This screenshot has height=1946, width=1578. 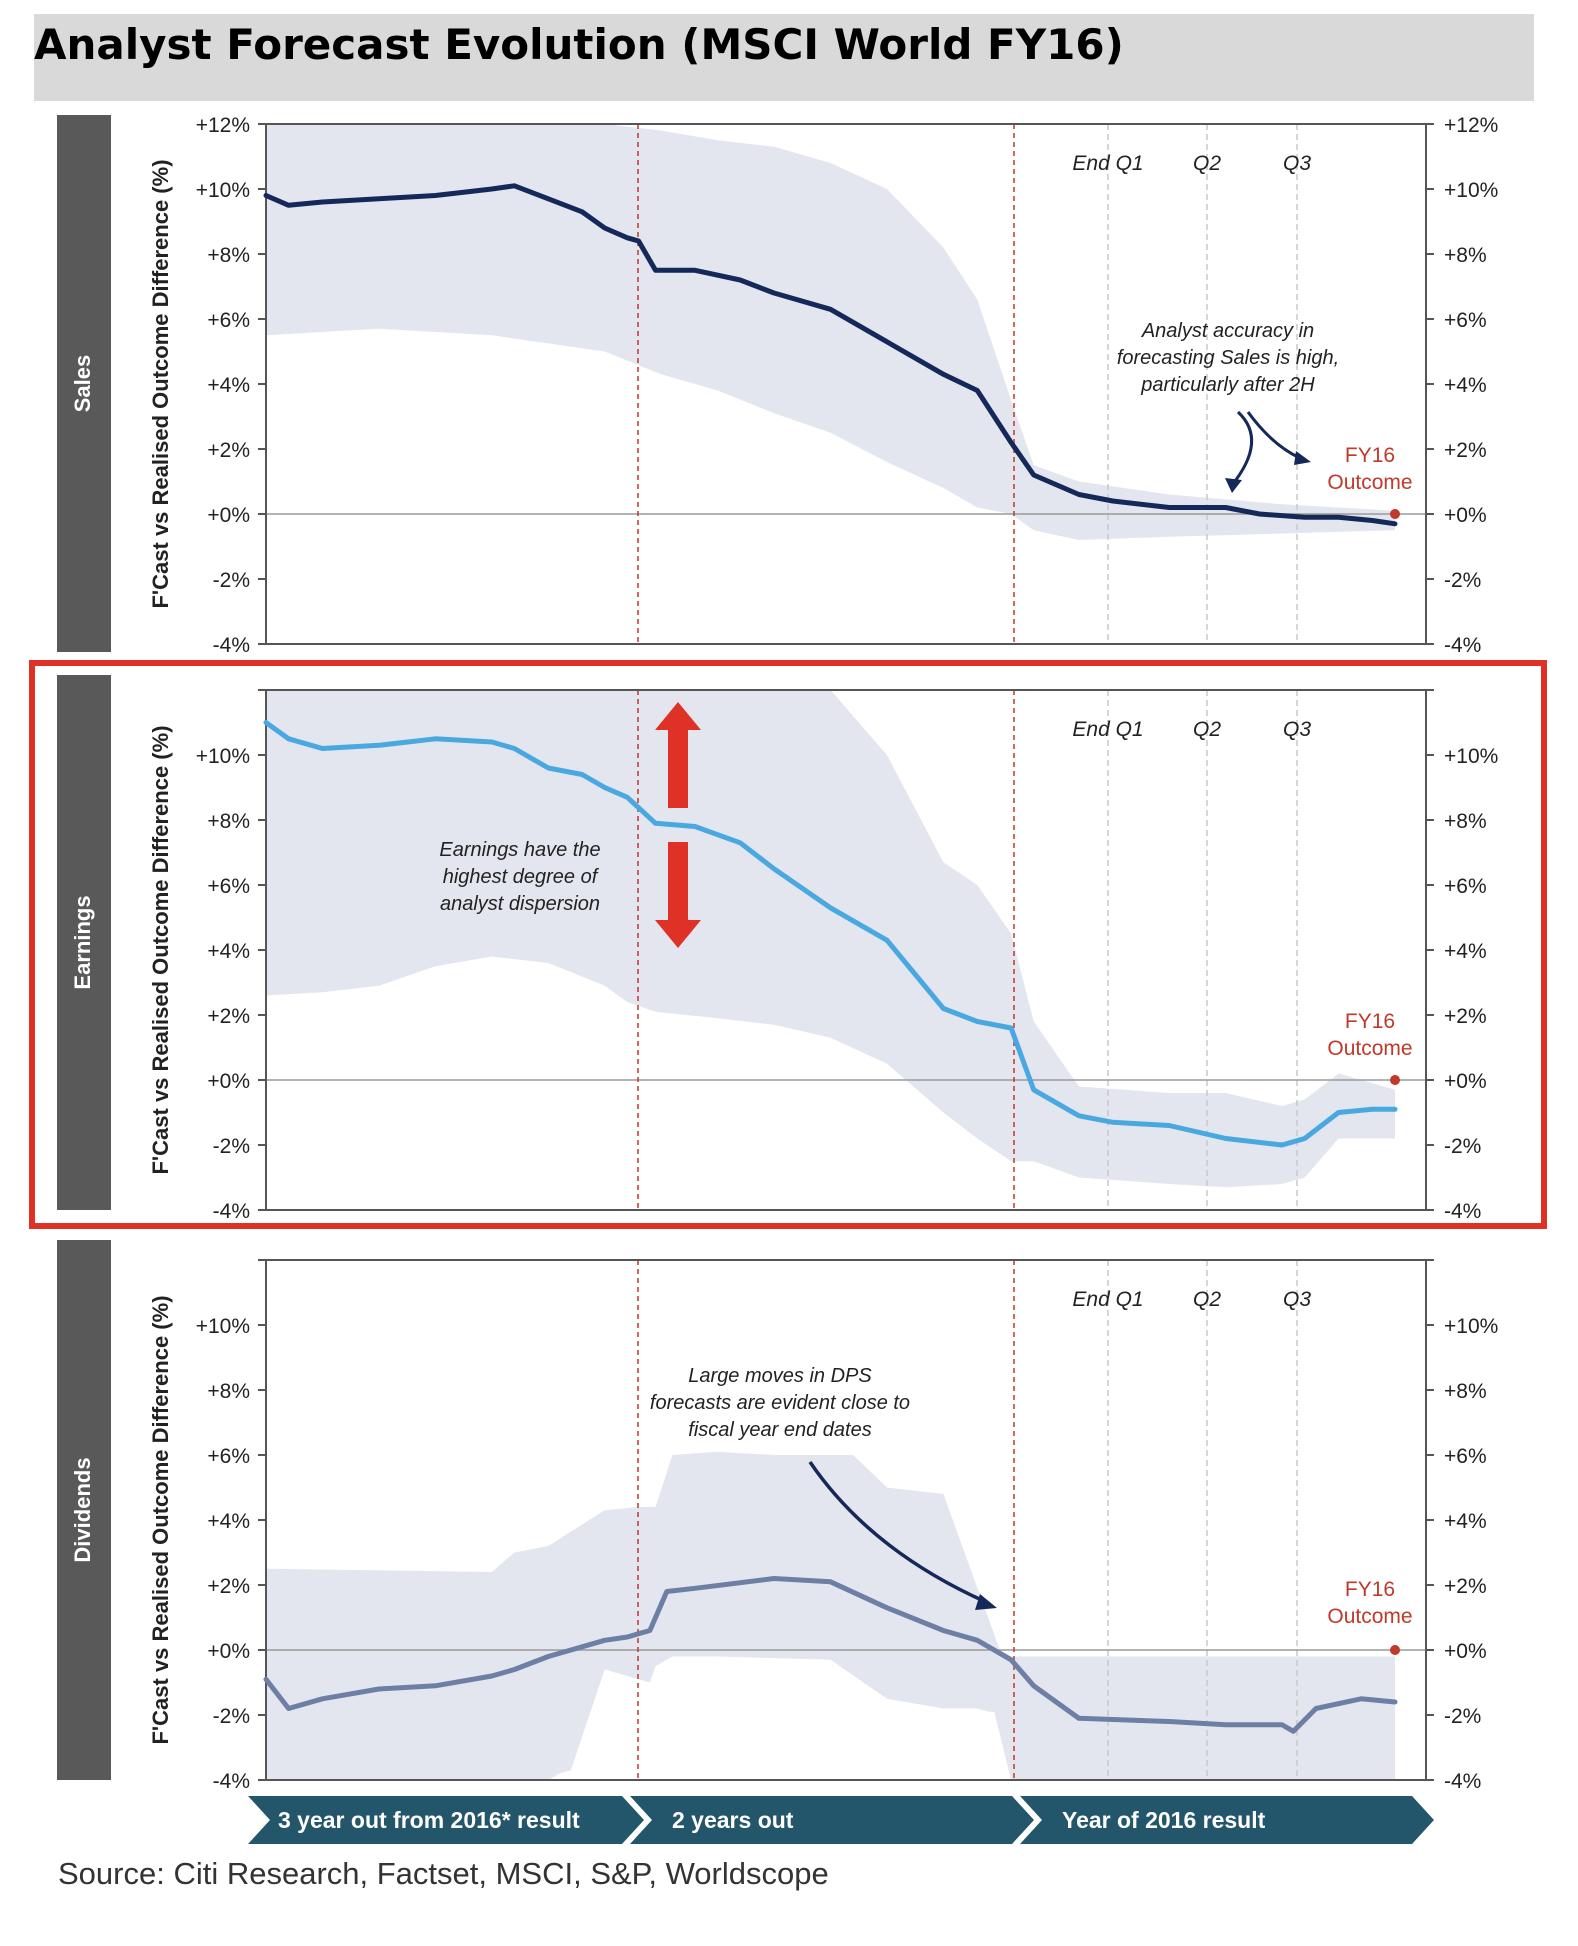 I want to click on side-label: Sales, so click(x=82, y=384).